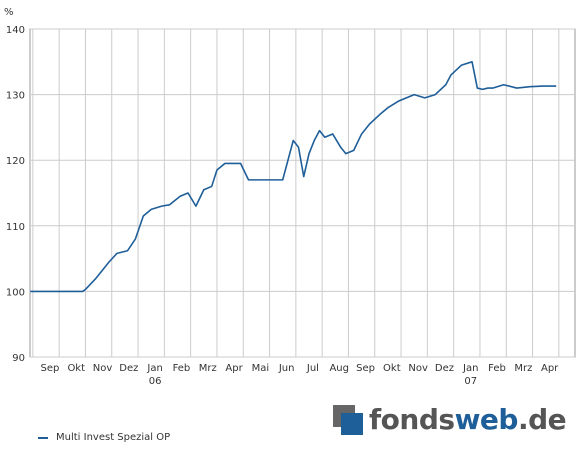  Describe the element at coordinates (312, 368) in the screenshot. I see `x-tick-label: Jul` at that location.